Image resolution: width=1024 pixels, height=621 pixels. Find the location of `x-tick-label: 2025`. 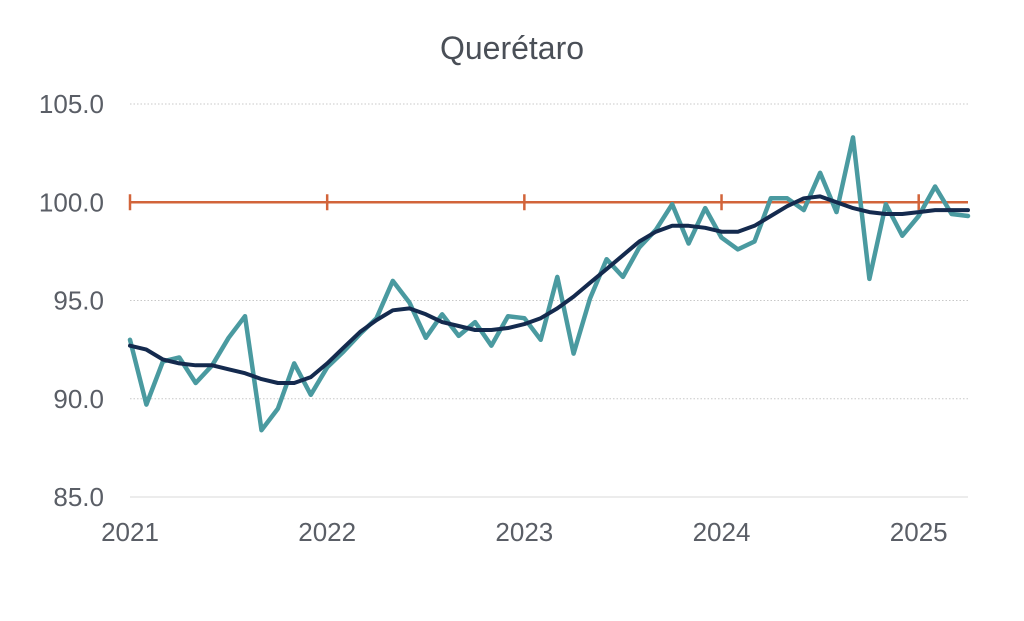

x-tick-label: 2025 is located at coordinates (919, 532).